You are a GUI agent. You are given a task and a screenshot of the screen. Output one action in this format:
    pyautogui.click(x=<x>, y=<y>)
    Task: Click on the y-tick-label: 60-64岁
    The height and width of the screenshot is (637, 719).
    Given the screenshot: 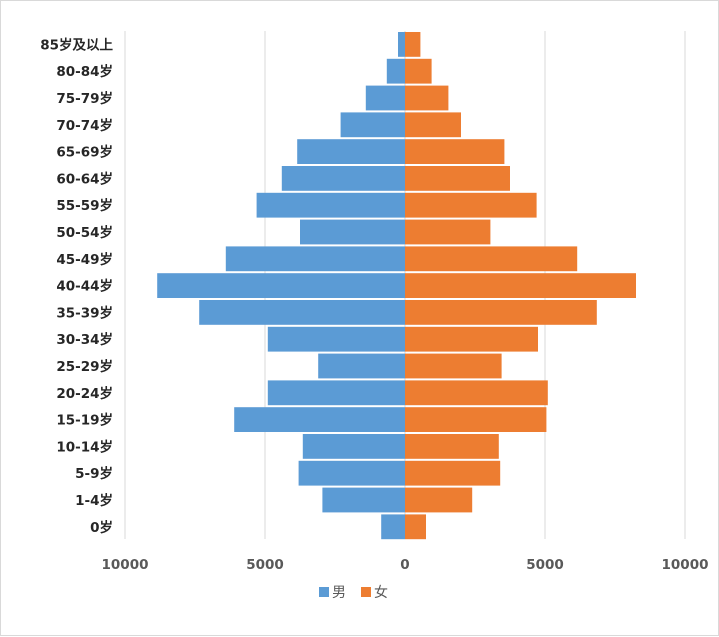 What is the action you would take?
    pyautogui.click(x=84, y=178)
    